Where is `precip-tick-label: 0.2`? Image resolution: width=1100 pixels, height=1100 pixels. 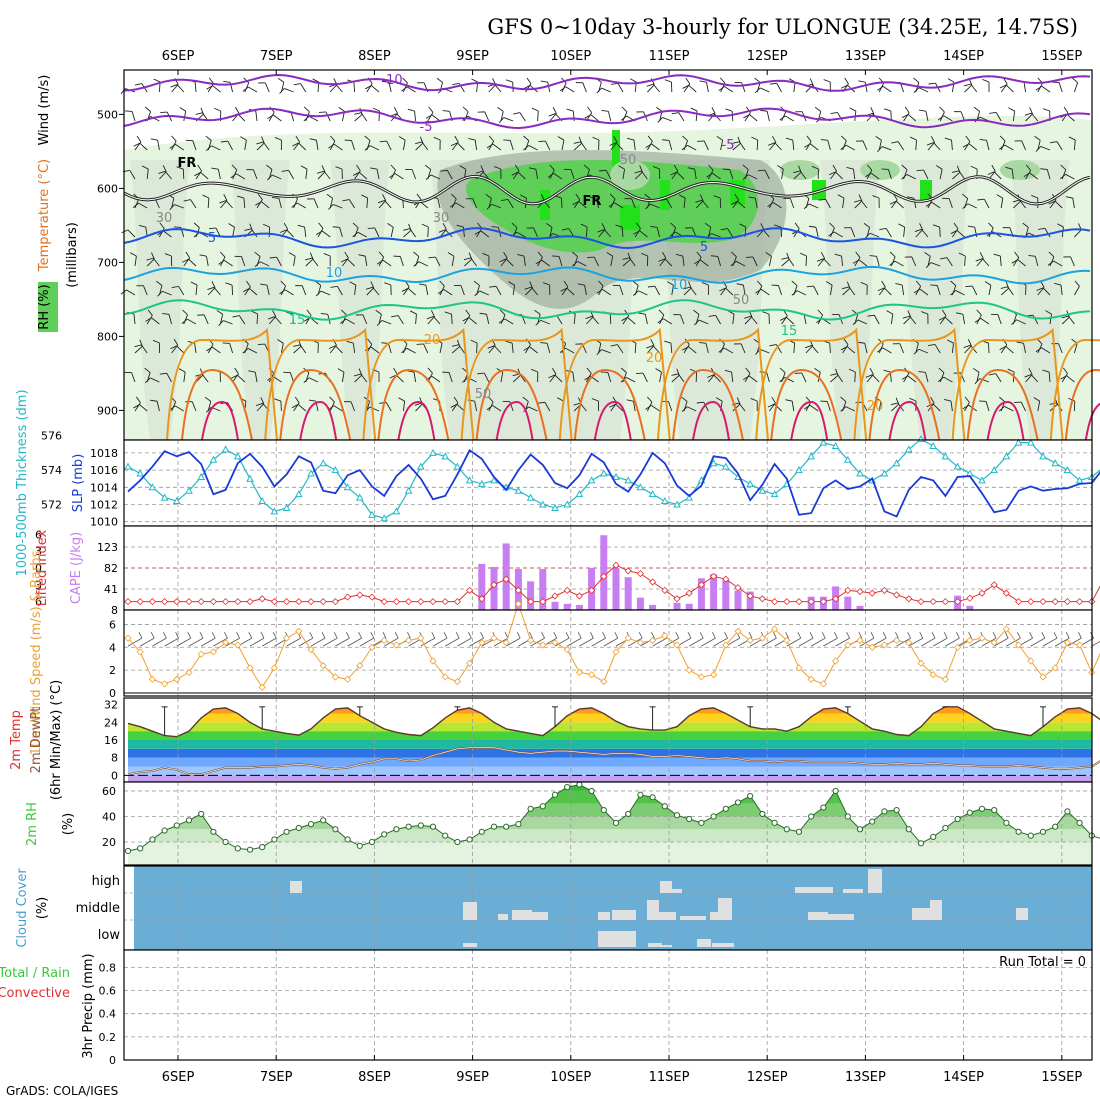 precip-tick-label: 0.2 is located at coordinates (108, 1037).